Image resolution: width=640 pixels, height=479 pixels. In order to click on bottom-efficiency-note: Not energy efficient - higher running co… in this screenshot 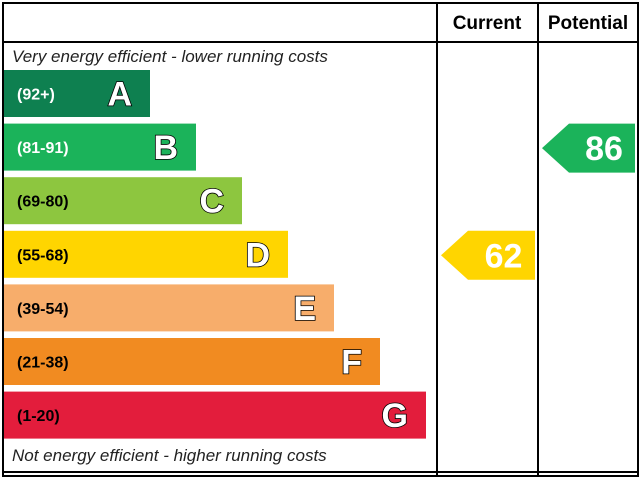, I will do `click(169, 455)`.